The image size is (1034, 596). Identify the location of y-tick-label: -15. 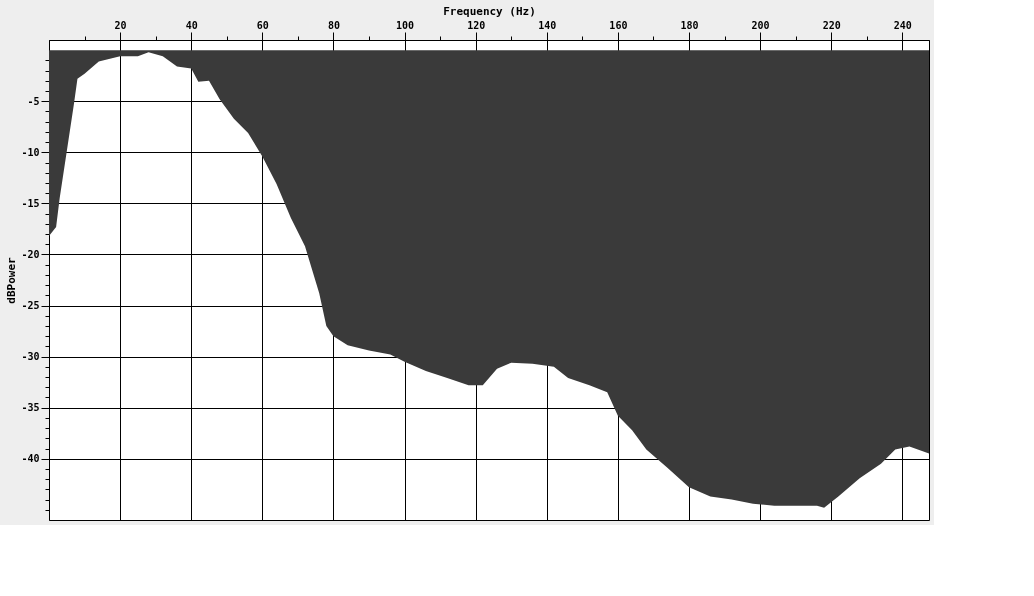
(30, 203).